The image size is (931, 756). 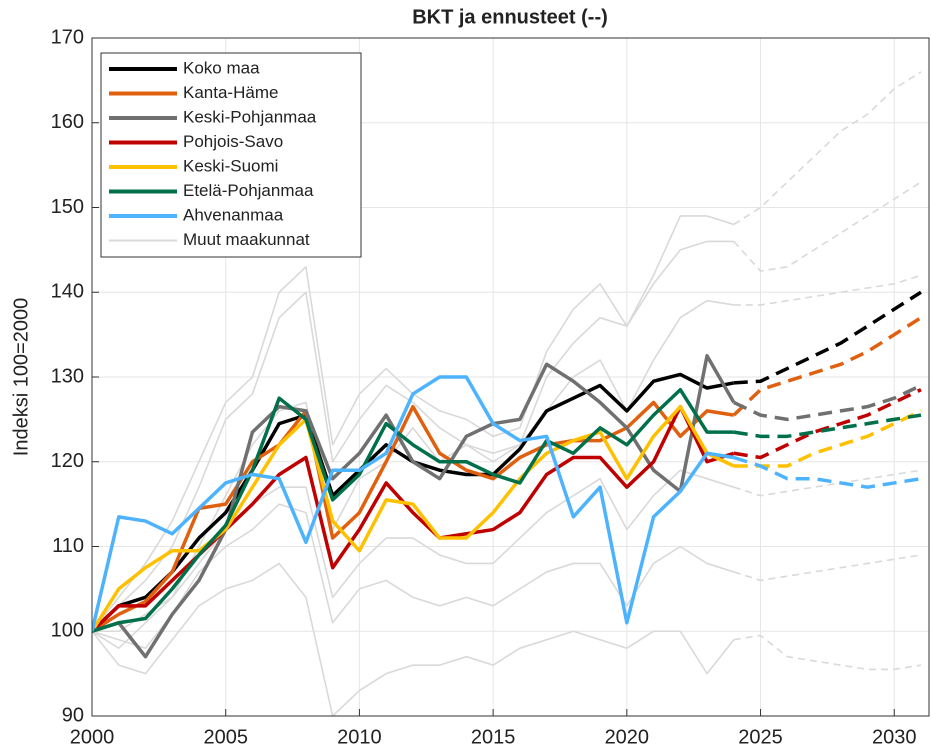 I want to click on legend-box, so click(x=231, y=155).